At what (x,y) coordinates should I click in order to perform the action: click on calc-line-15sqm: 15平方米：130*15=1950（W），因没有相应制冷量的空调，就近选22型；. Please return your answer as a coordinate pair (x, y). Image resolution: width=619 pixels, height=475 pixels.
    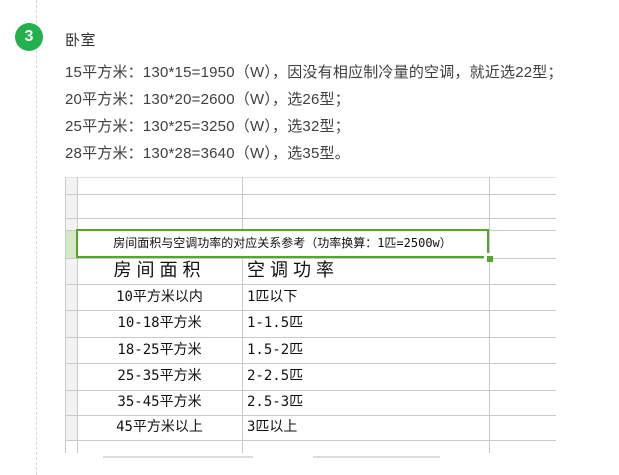
    Looking at the image, I should click on (314, 72).